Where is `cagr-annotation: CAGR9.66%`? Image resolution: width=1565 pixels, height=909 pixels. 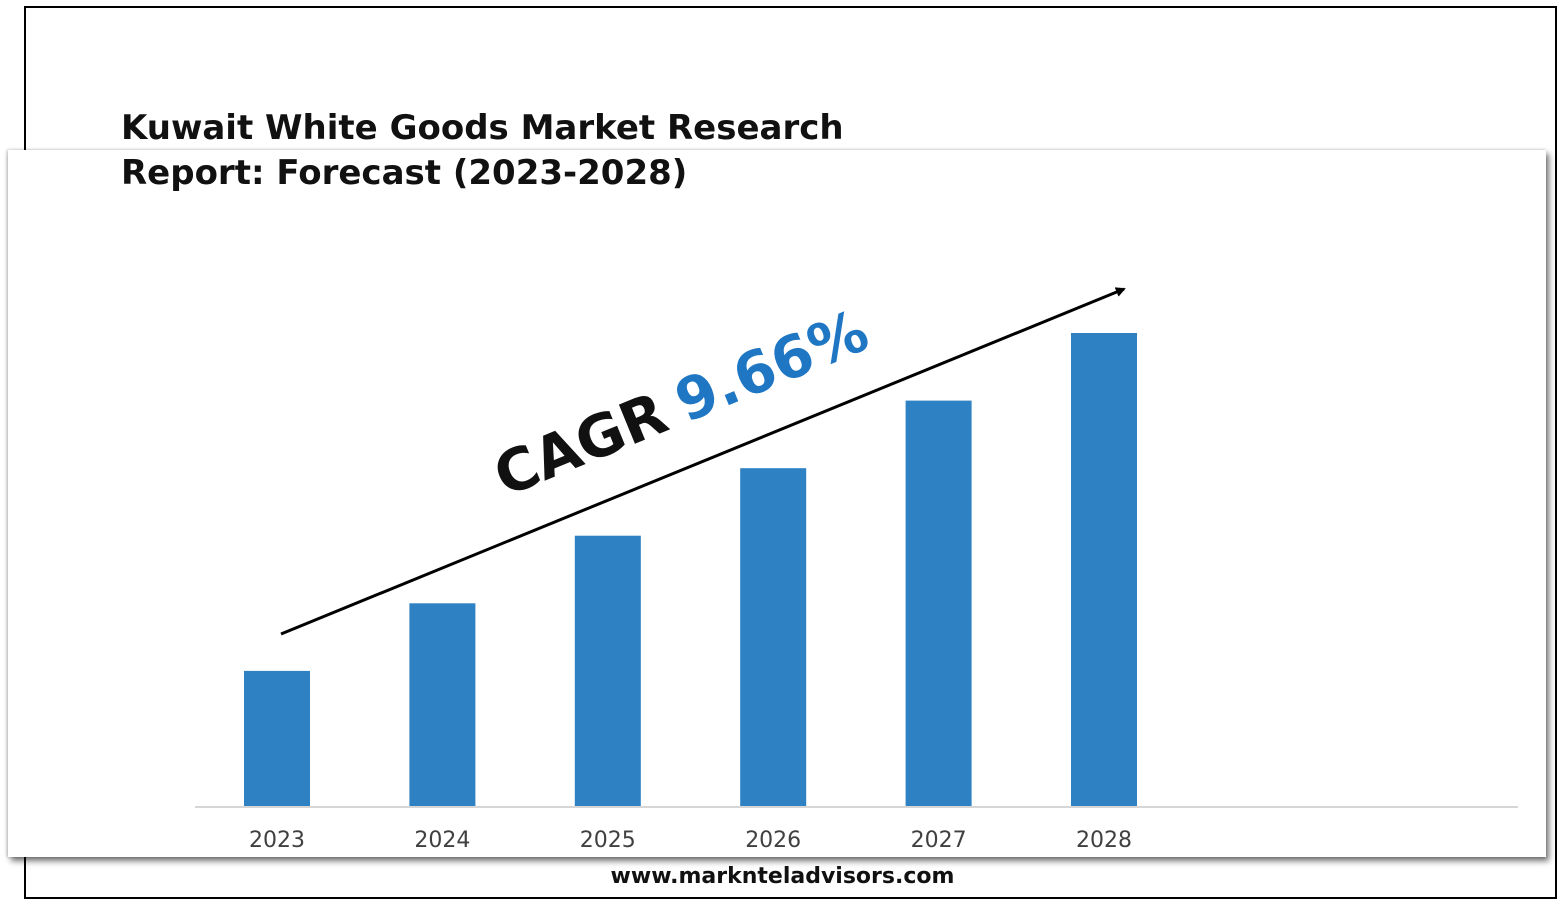
cagr-annotation: CAGR9.66% is located at coordinates (681, 403).